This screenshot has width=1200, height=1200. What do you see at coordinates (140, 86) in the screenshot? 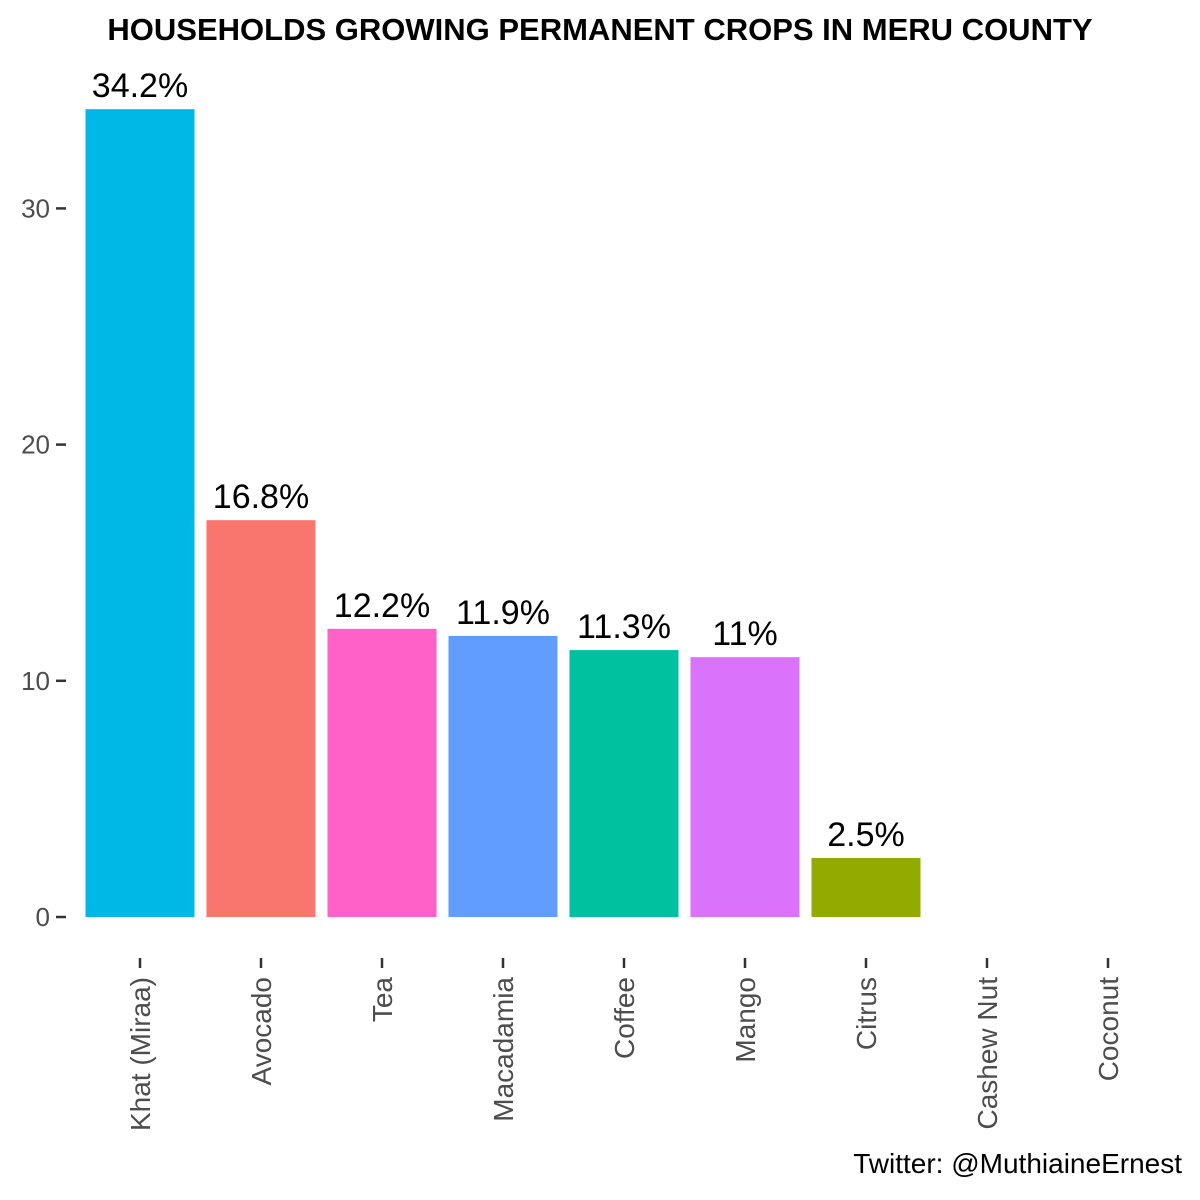
I see `bar-value-label: 34.2%` at bounding box center [140, 86].